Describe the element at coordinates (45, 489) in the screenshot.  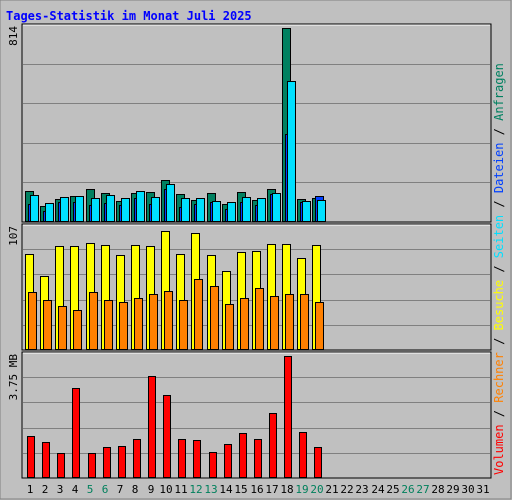
I see `x-tick-label-day-2: 2` at that location.